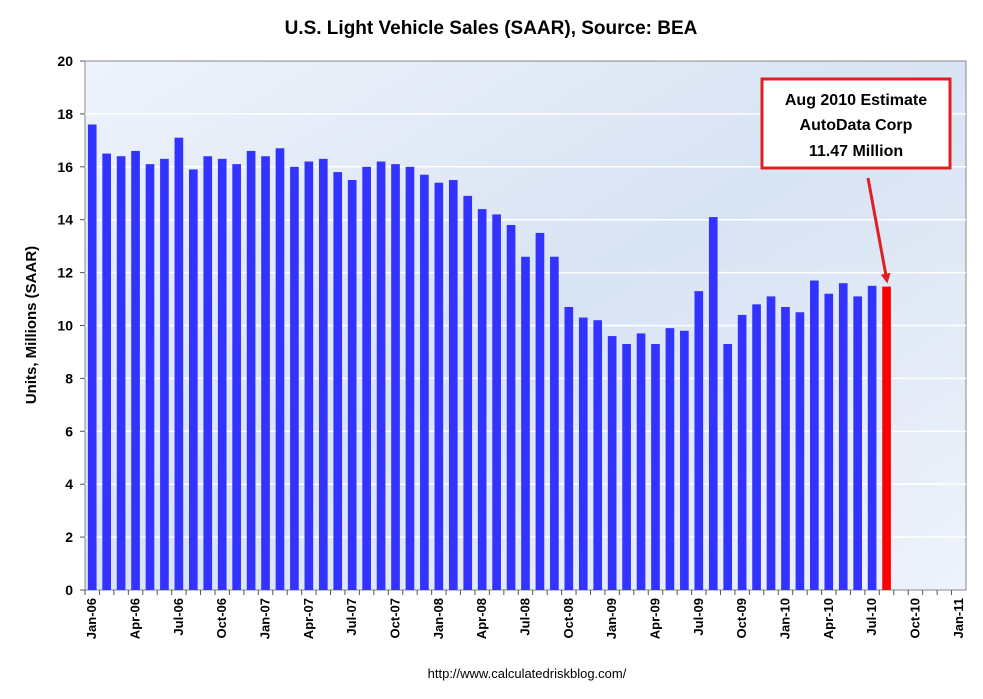  Describe the element at coordinates (568, 618) in the screenshot. I see `x-tick-label: Oct-08` at that location.